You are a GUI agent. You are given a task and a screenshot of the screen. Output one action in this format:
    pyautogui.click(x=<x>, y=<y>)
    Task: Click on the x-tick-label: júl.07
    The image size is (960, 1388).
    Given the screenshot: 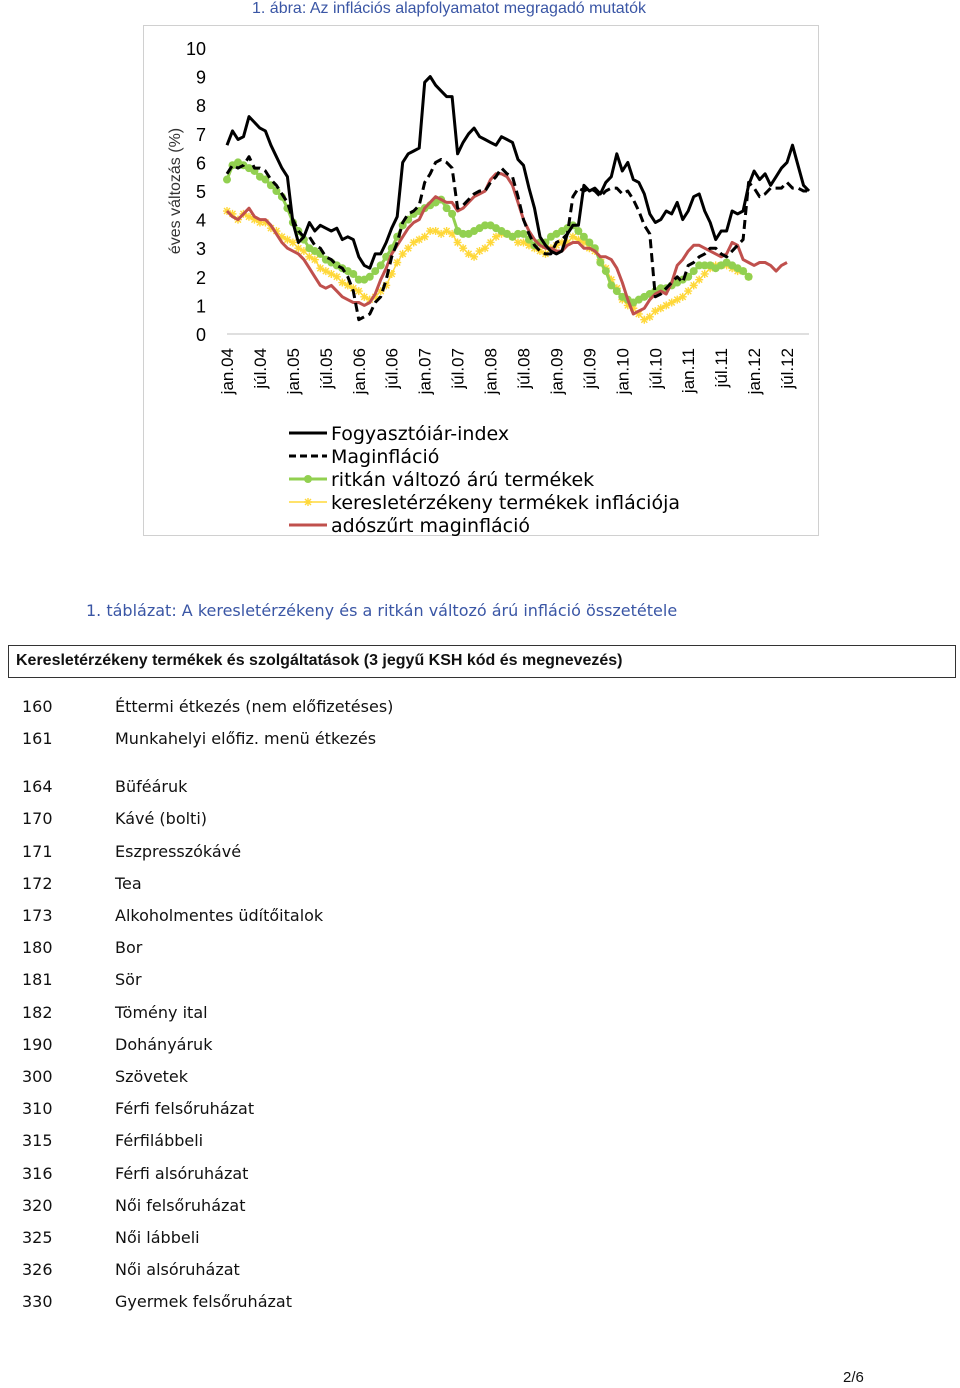 What is the action you would take?
    pyautogui.click(x=458, y=369)
    